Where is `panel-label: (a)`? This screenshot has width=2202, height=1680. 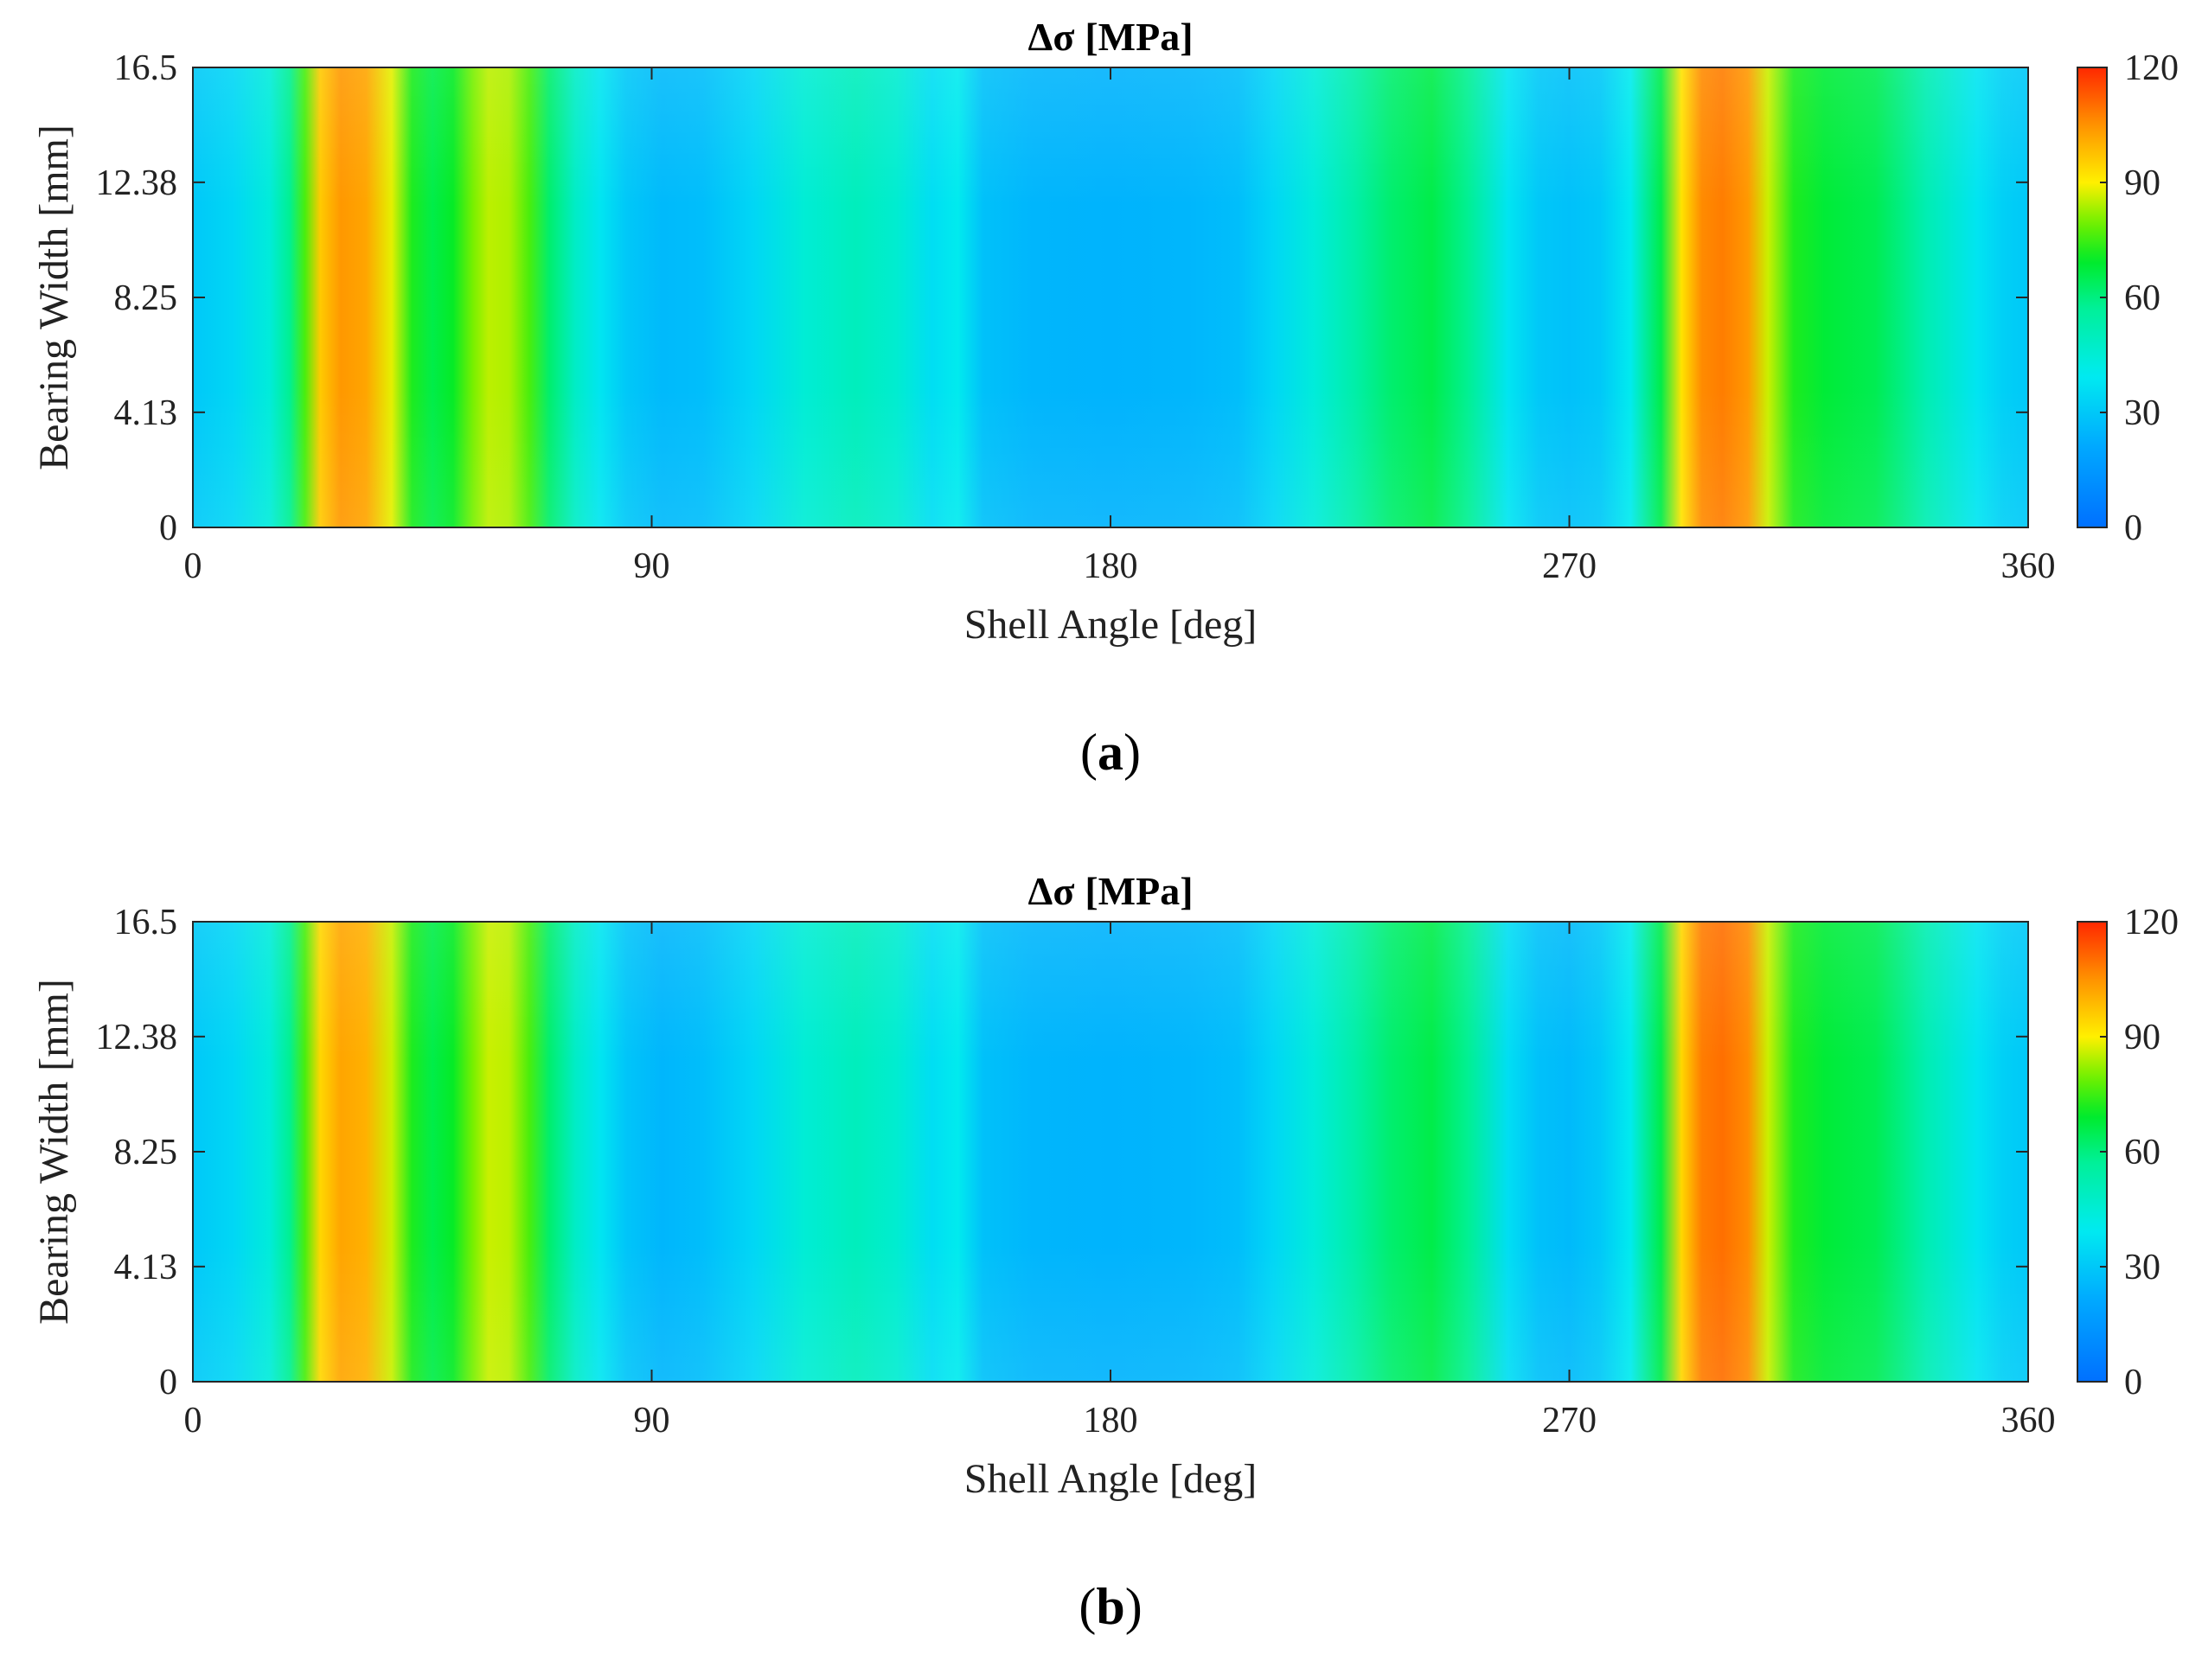
panel-label: (a) is located at coordinates (1111, 752).